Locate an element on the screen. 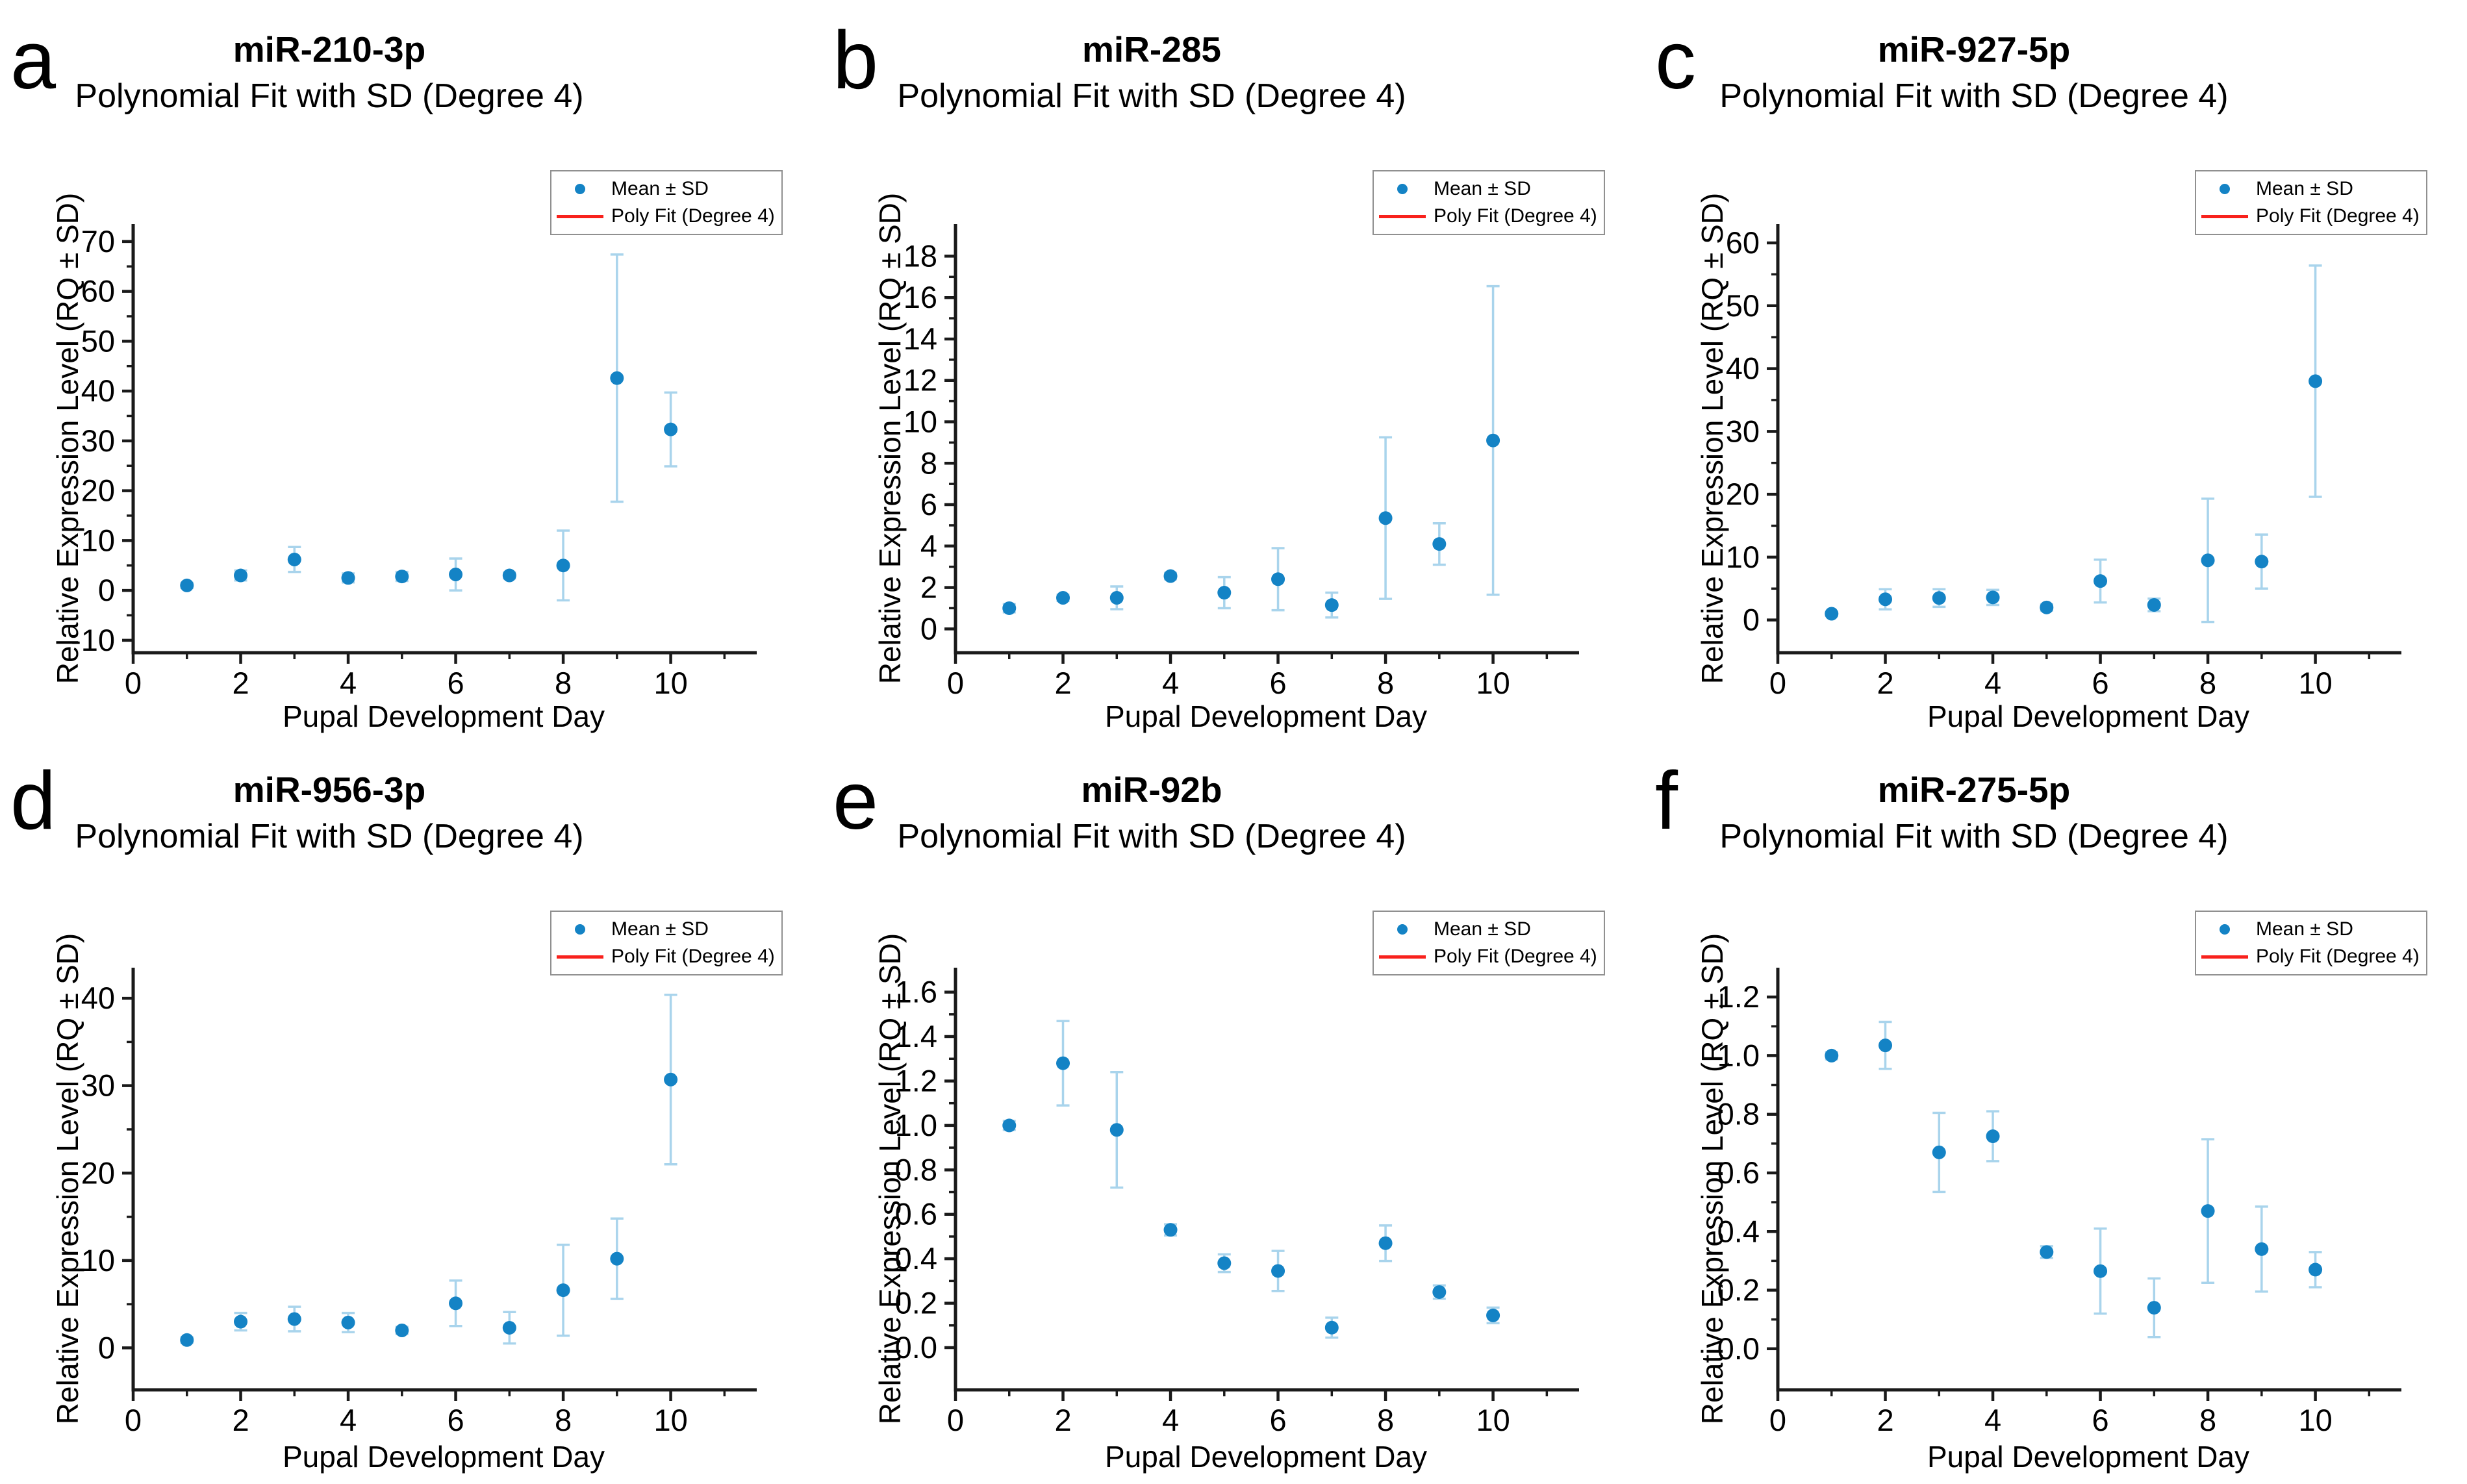 The height and width of the screenshot is (1484, 2467). chart-plot-area: 0.0 0.2 0.4 0.6 0.8 1.0 1.2 1.4 1.6 0 2 4 6 8 10 is located at coordinates (1237, 1203).